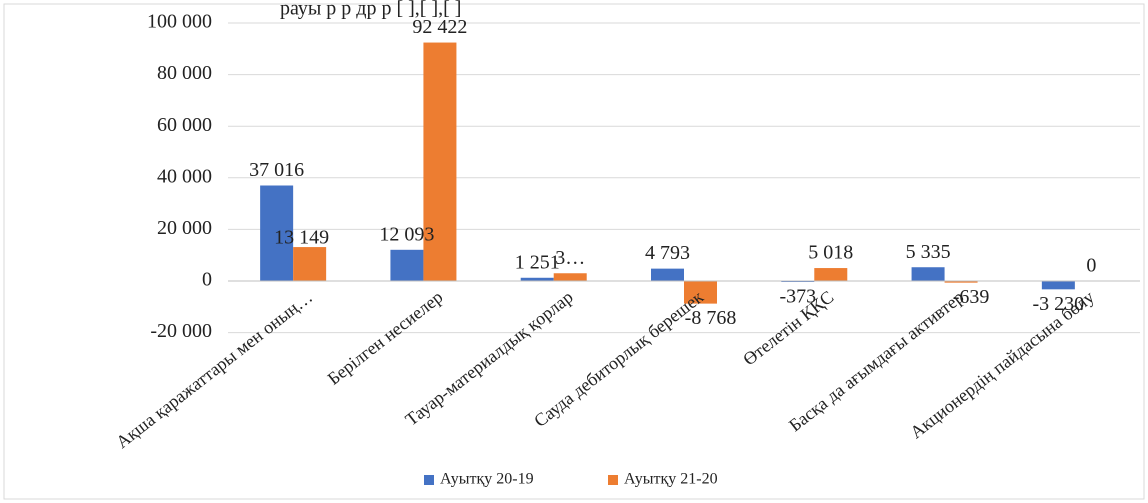 The width and height of the screenshot is (1148, 503). I want to click on y-axis-ticks: -20 000 0 20 000 40 000 60 000 80 000 100 000, so click(179, 177).